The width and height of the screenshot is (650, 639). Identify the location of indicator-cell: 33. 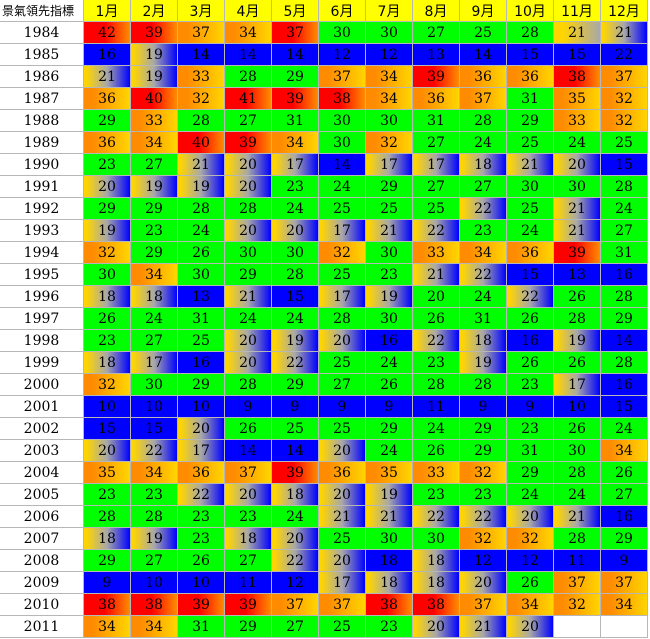
(154, 121).